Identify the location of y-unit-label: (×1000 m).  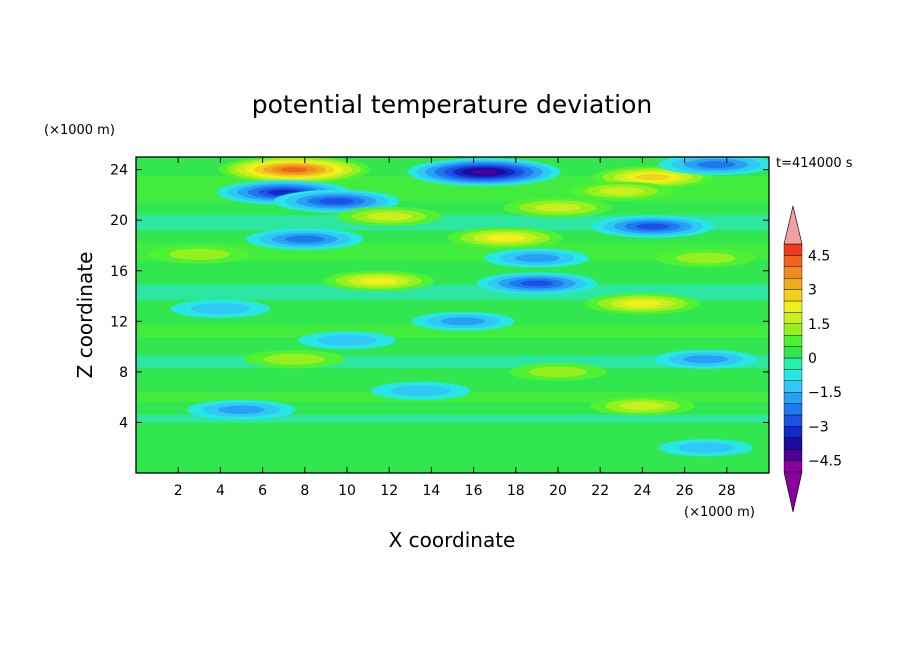
(79, 130).